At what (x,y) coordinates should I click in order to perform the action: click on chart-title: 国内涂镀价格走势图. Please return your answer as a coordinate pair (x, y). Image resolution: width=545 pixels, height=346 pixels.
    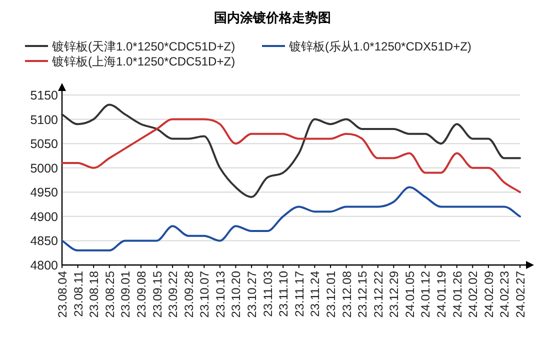
    Looking at the image, I should click on (272, 17).